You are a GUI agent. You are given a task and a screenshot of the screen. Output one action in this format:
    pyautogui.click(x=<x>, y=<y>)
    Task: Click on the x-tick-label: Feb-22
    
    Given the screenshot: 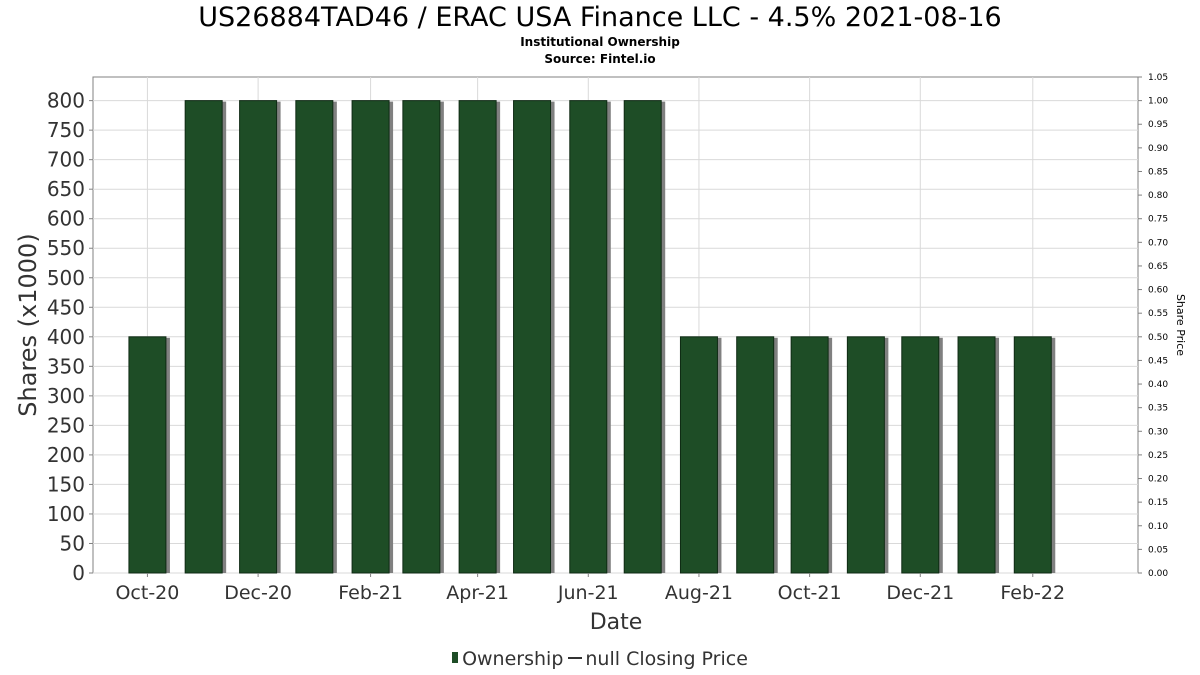 What is the action you would take?
    pyautogui.click(x=1032, y=593)
    